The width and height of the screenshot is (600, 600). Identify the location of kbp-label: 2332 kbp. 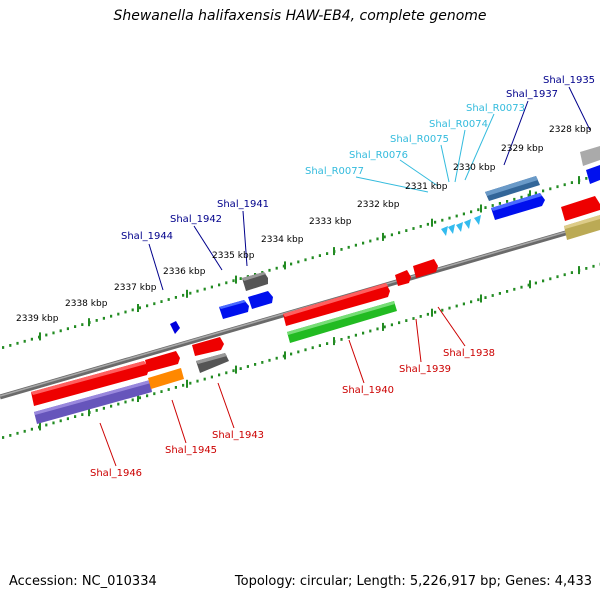
(378, 205).